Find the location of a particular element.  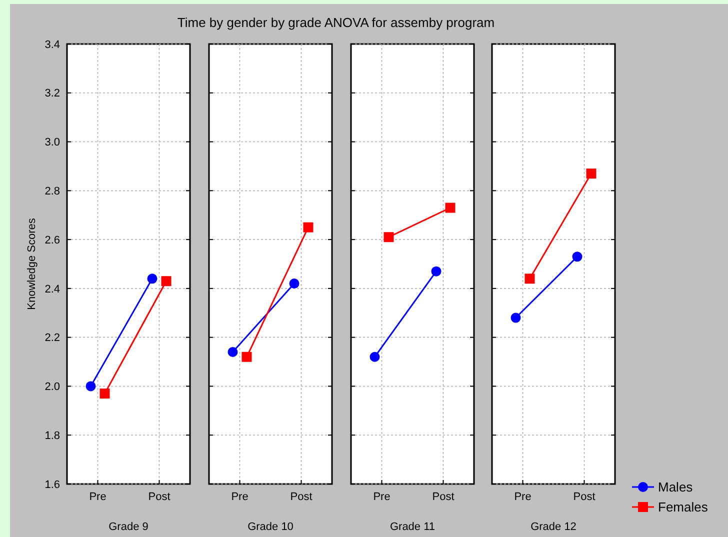

text: Time by gender by grade ANOVA for assemby program is located at coordinates (336, 22).